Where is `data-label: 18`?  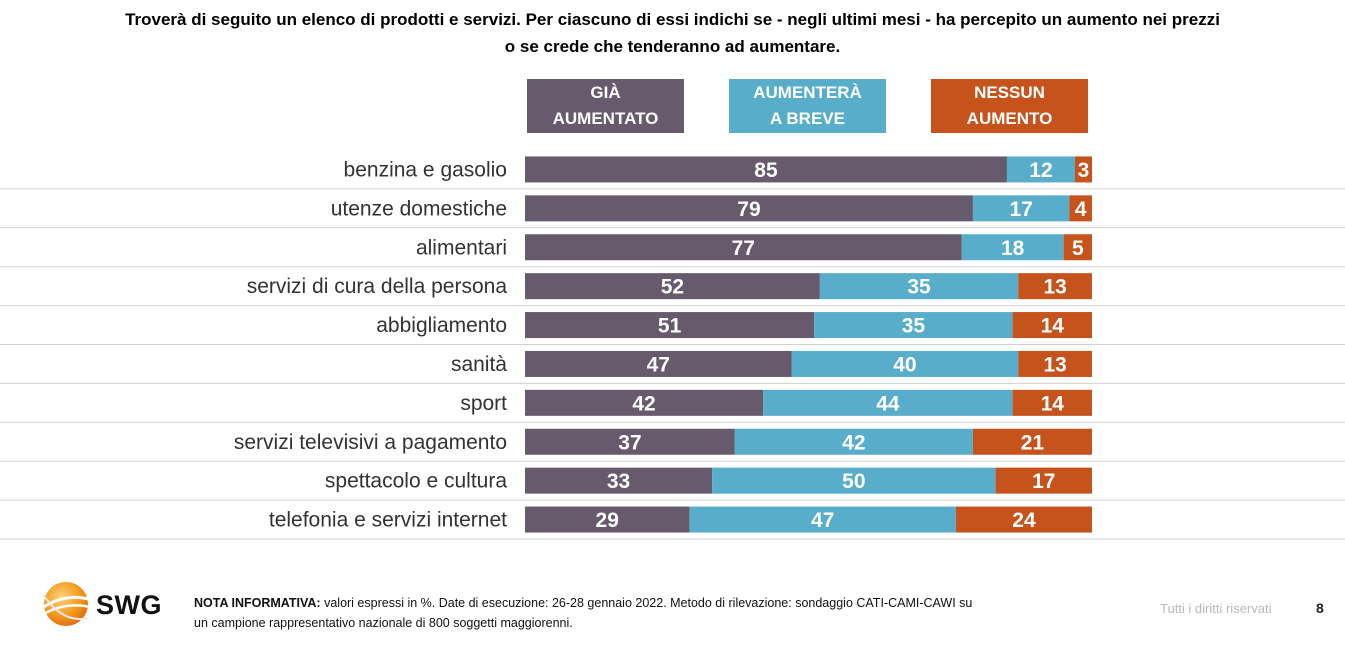 data-label: 18 is located at coordinates (1013, 248).